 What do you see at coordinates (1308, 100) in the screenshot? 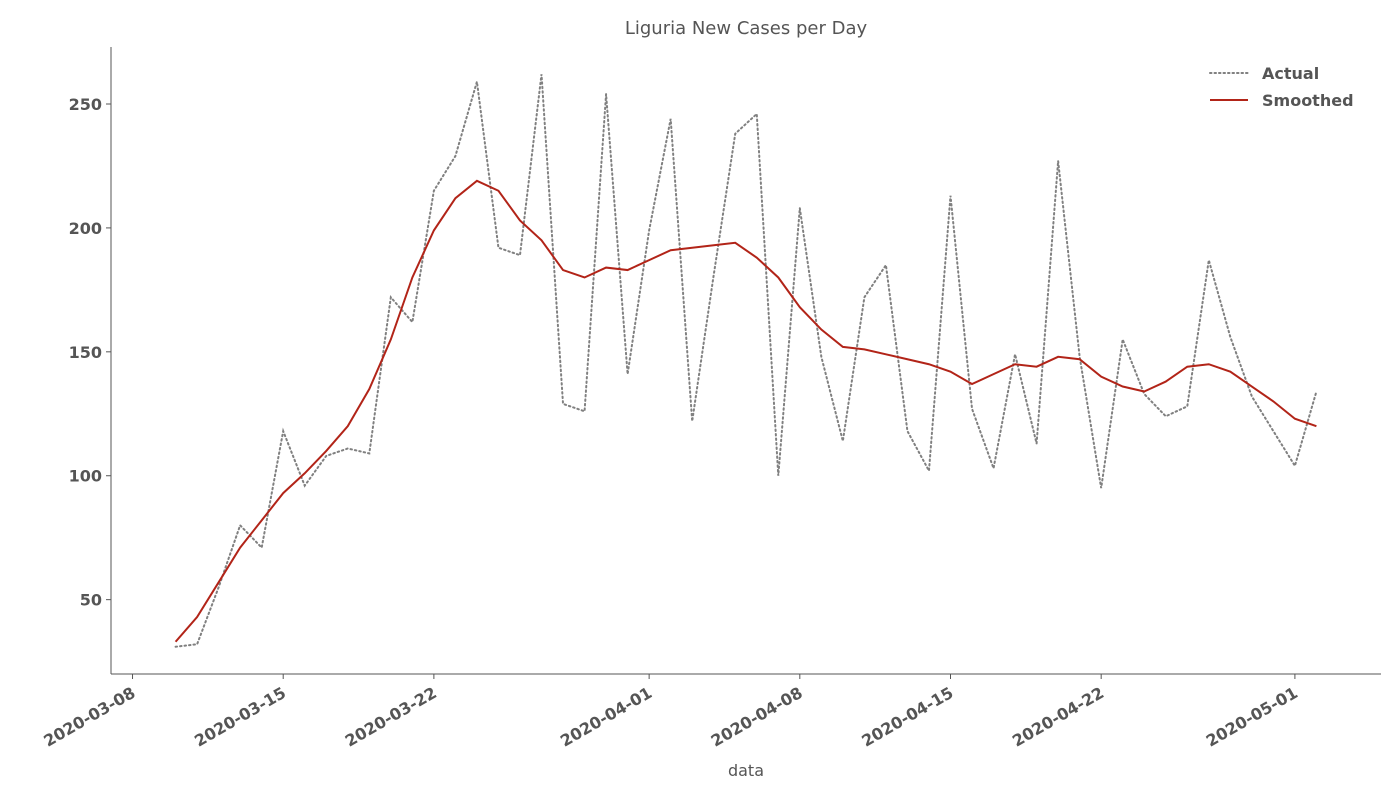
I see `legend-label-smoothed: Smoothed` at bounding box center [1308, 100].